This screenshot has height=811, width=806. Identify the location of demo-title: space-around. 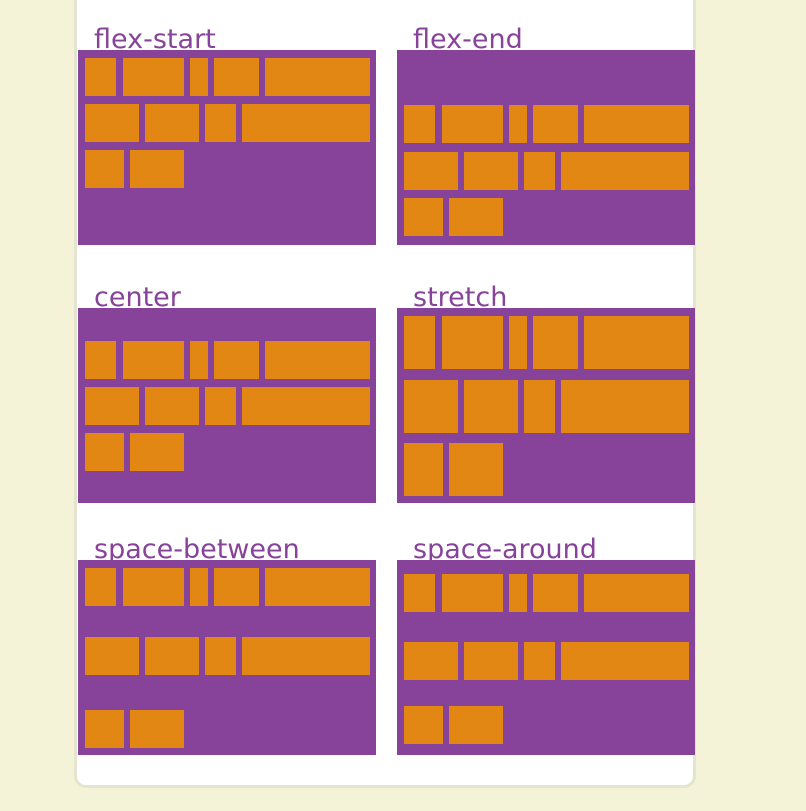
(505, 549).